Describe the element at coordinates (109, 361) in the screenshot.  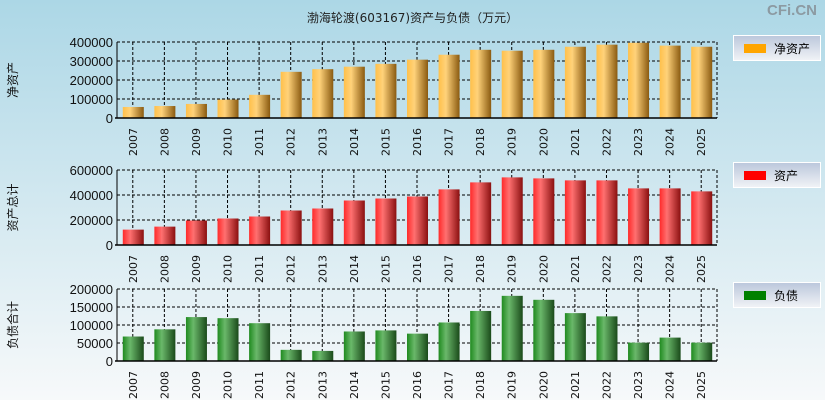
I see `y-tick-label: 0` at that location.